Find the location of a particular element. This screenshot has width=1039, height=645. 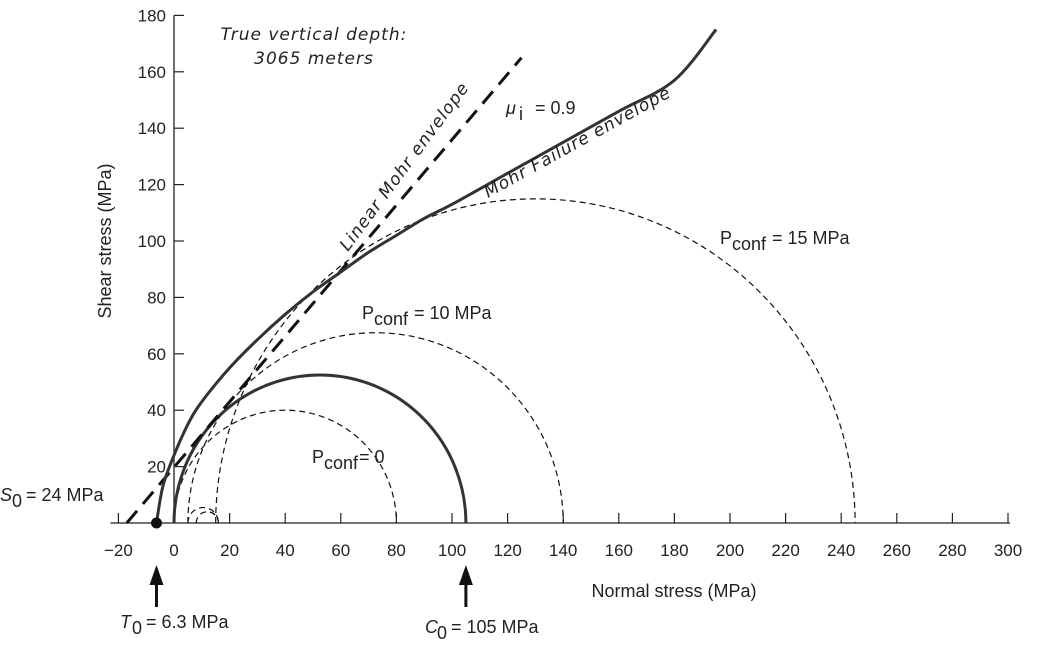

pconf-0-label: P conf = 0 is located at coordinates (348, 460).